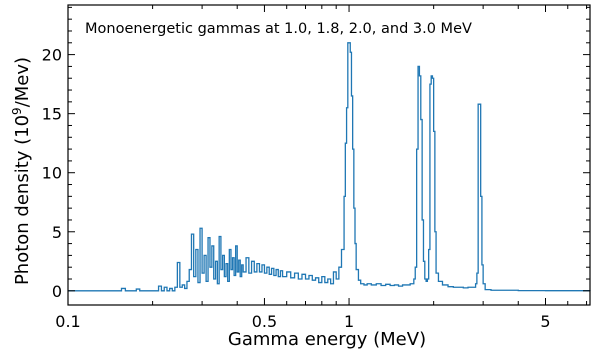 The image size is (594, 352). What do you see at coordinates (22, 82) in the screenshot?
I see `y-axis-label-suffix: /Mev)` at bounding box center [22, 82].